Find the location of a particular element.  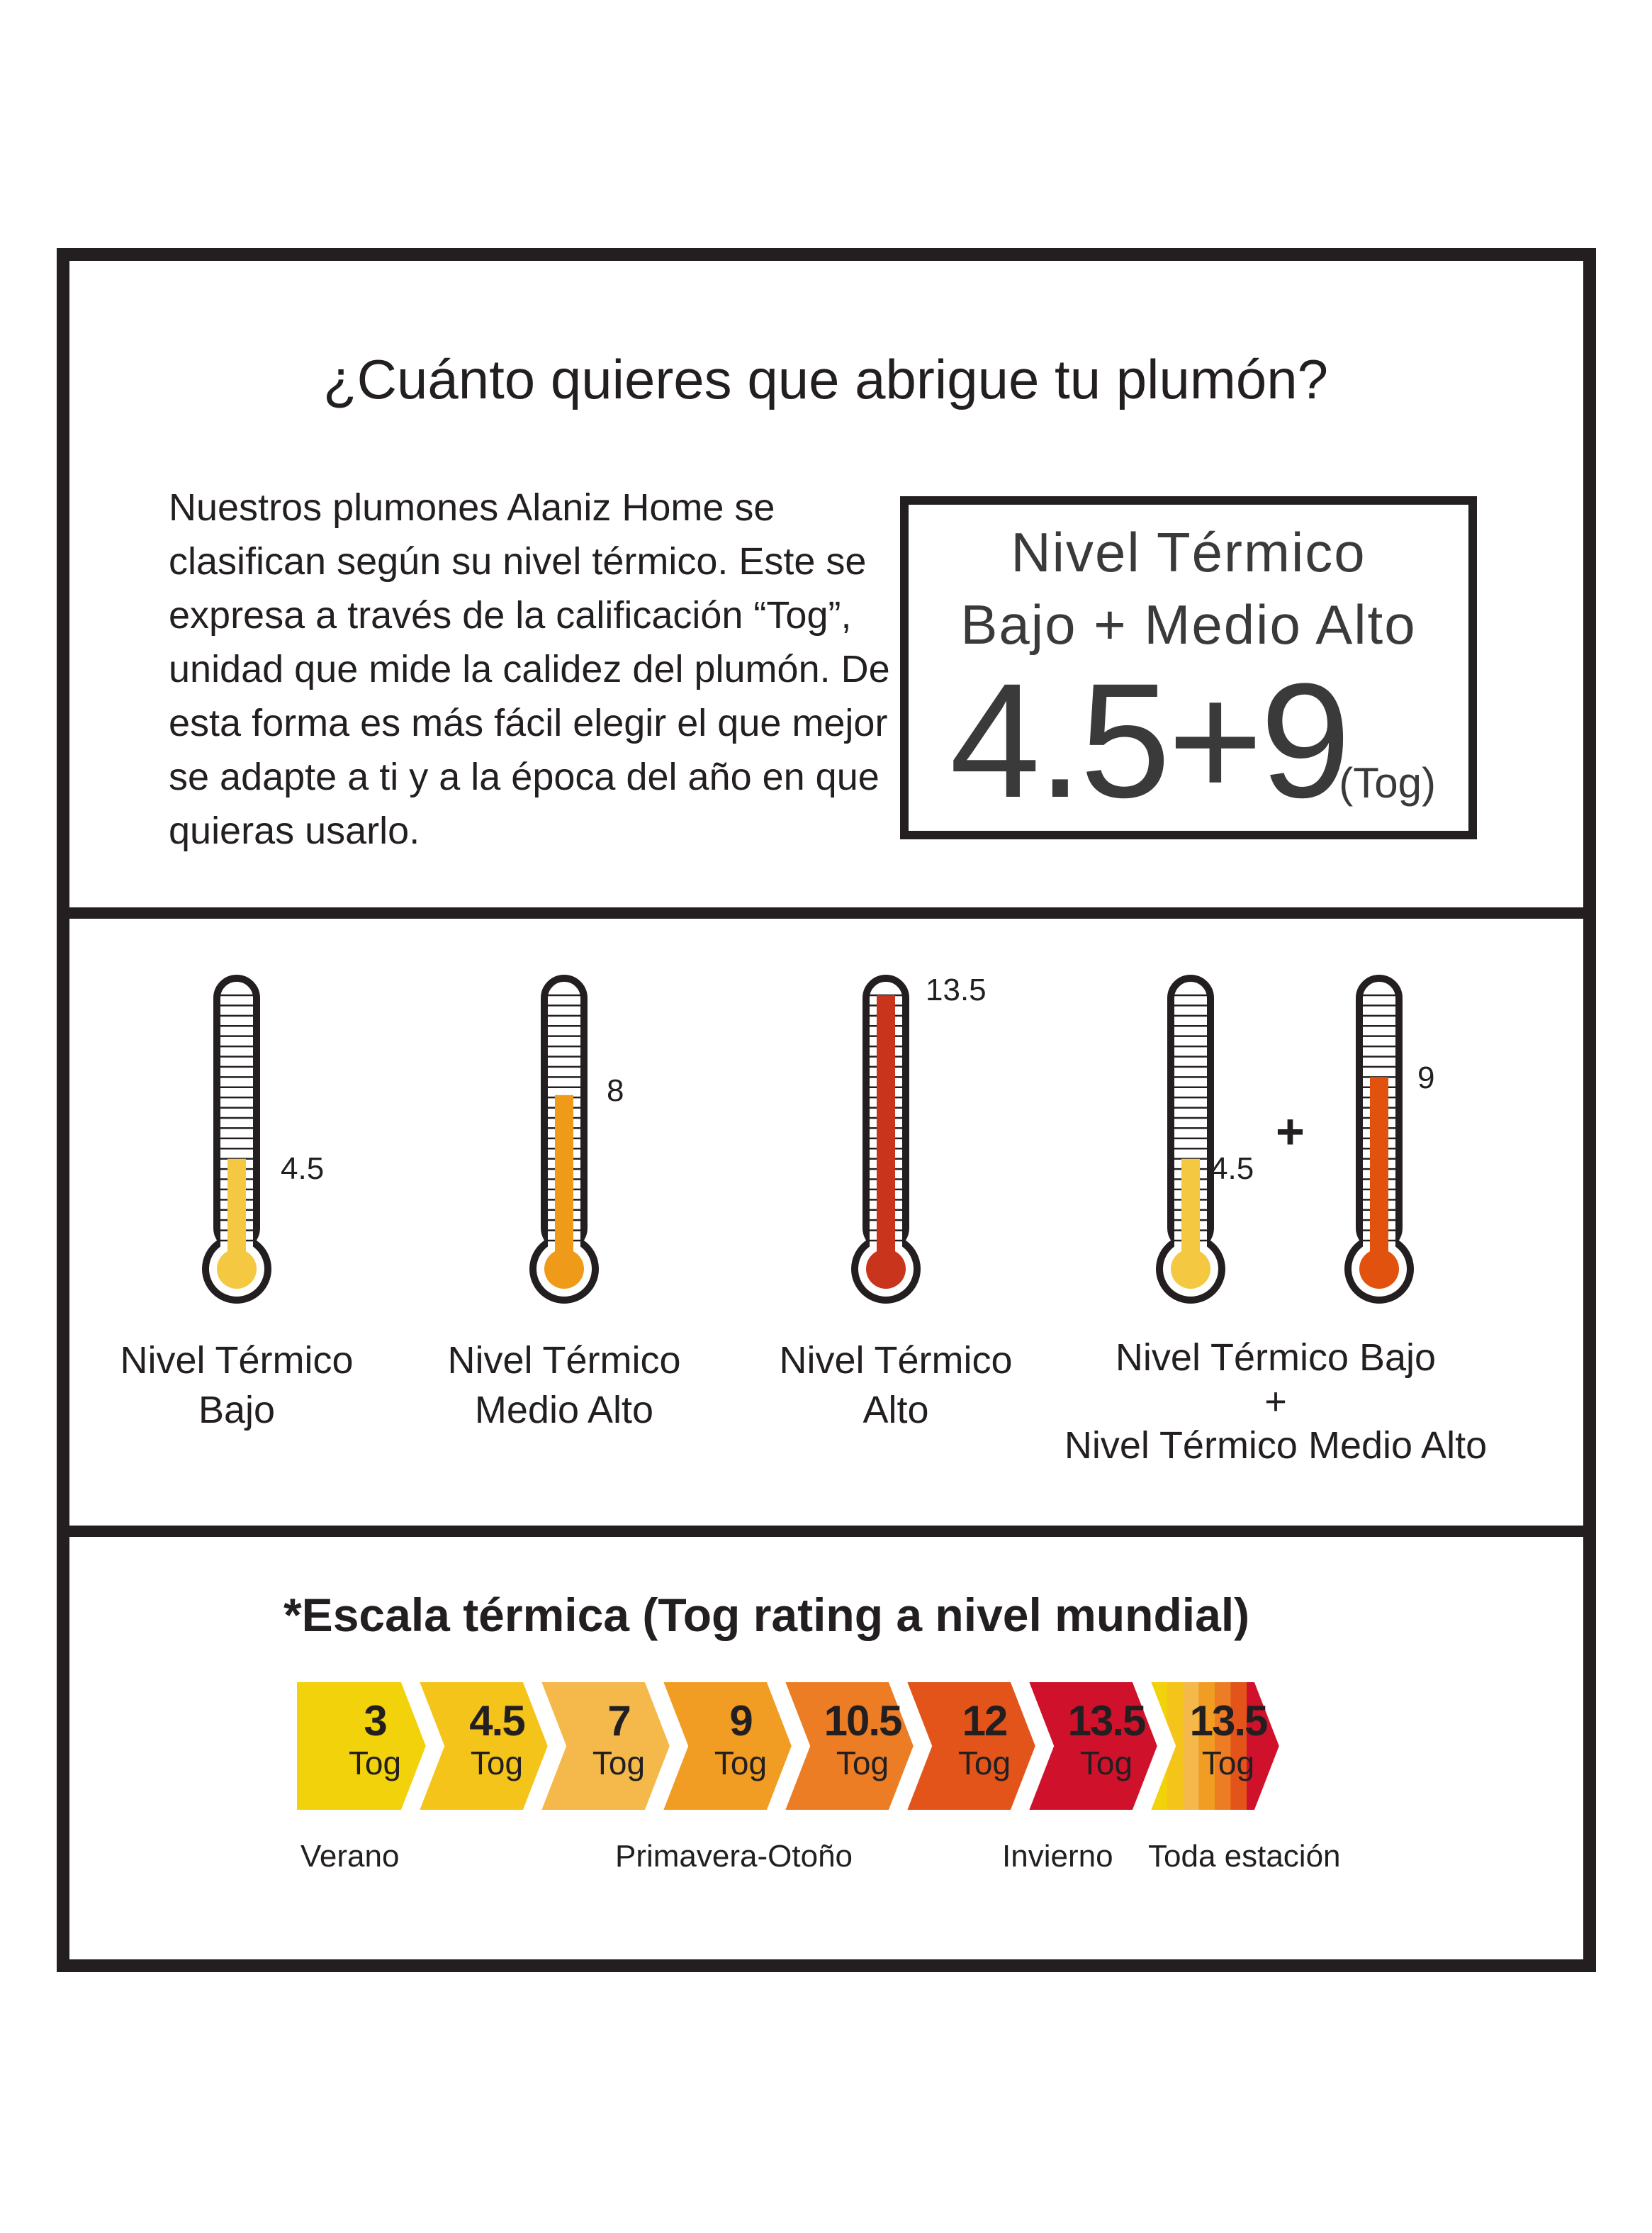

season-toda-estacion: Toda estación is located at coordinates (1244, 1857).